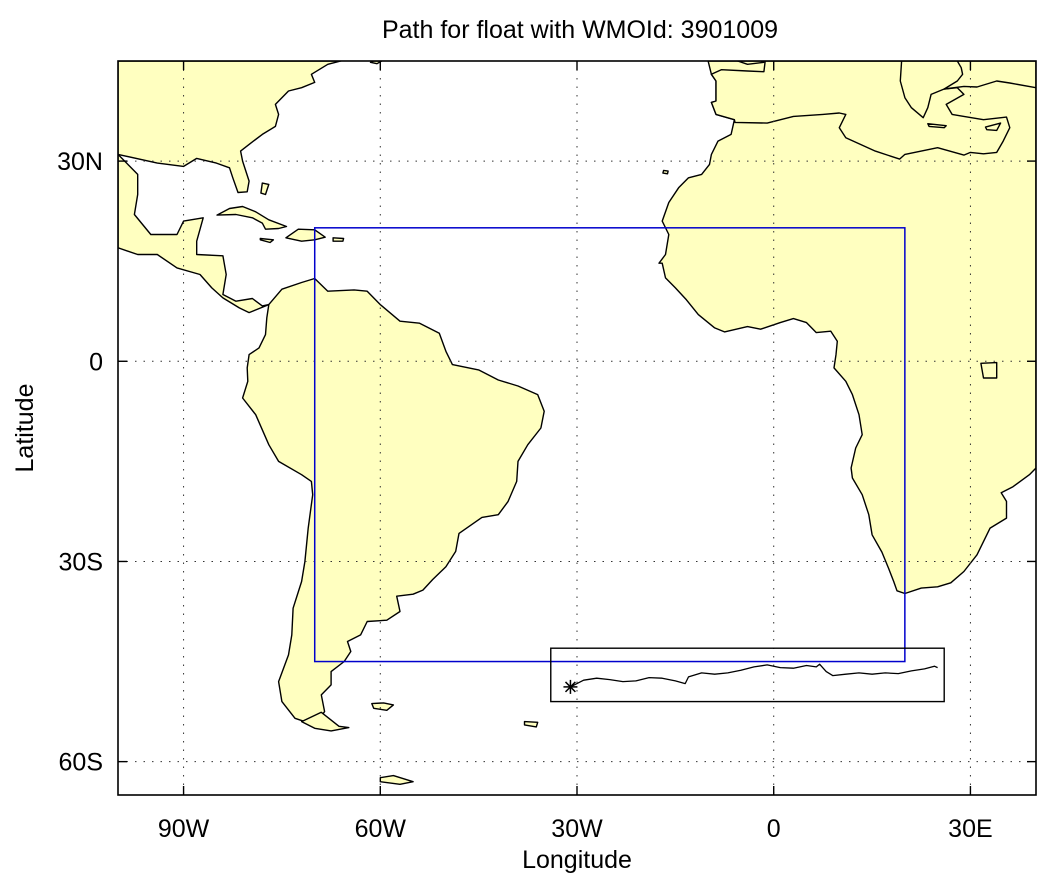  I want to click on landmass-lake-victoria, so click(989, 370).